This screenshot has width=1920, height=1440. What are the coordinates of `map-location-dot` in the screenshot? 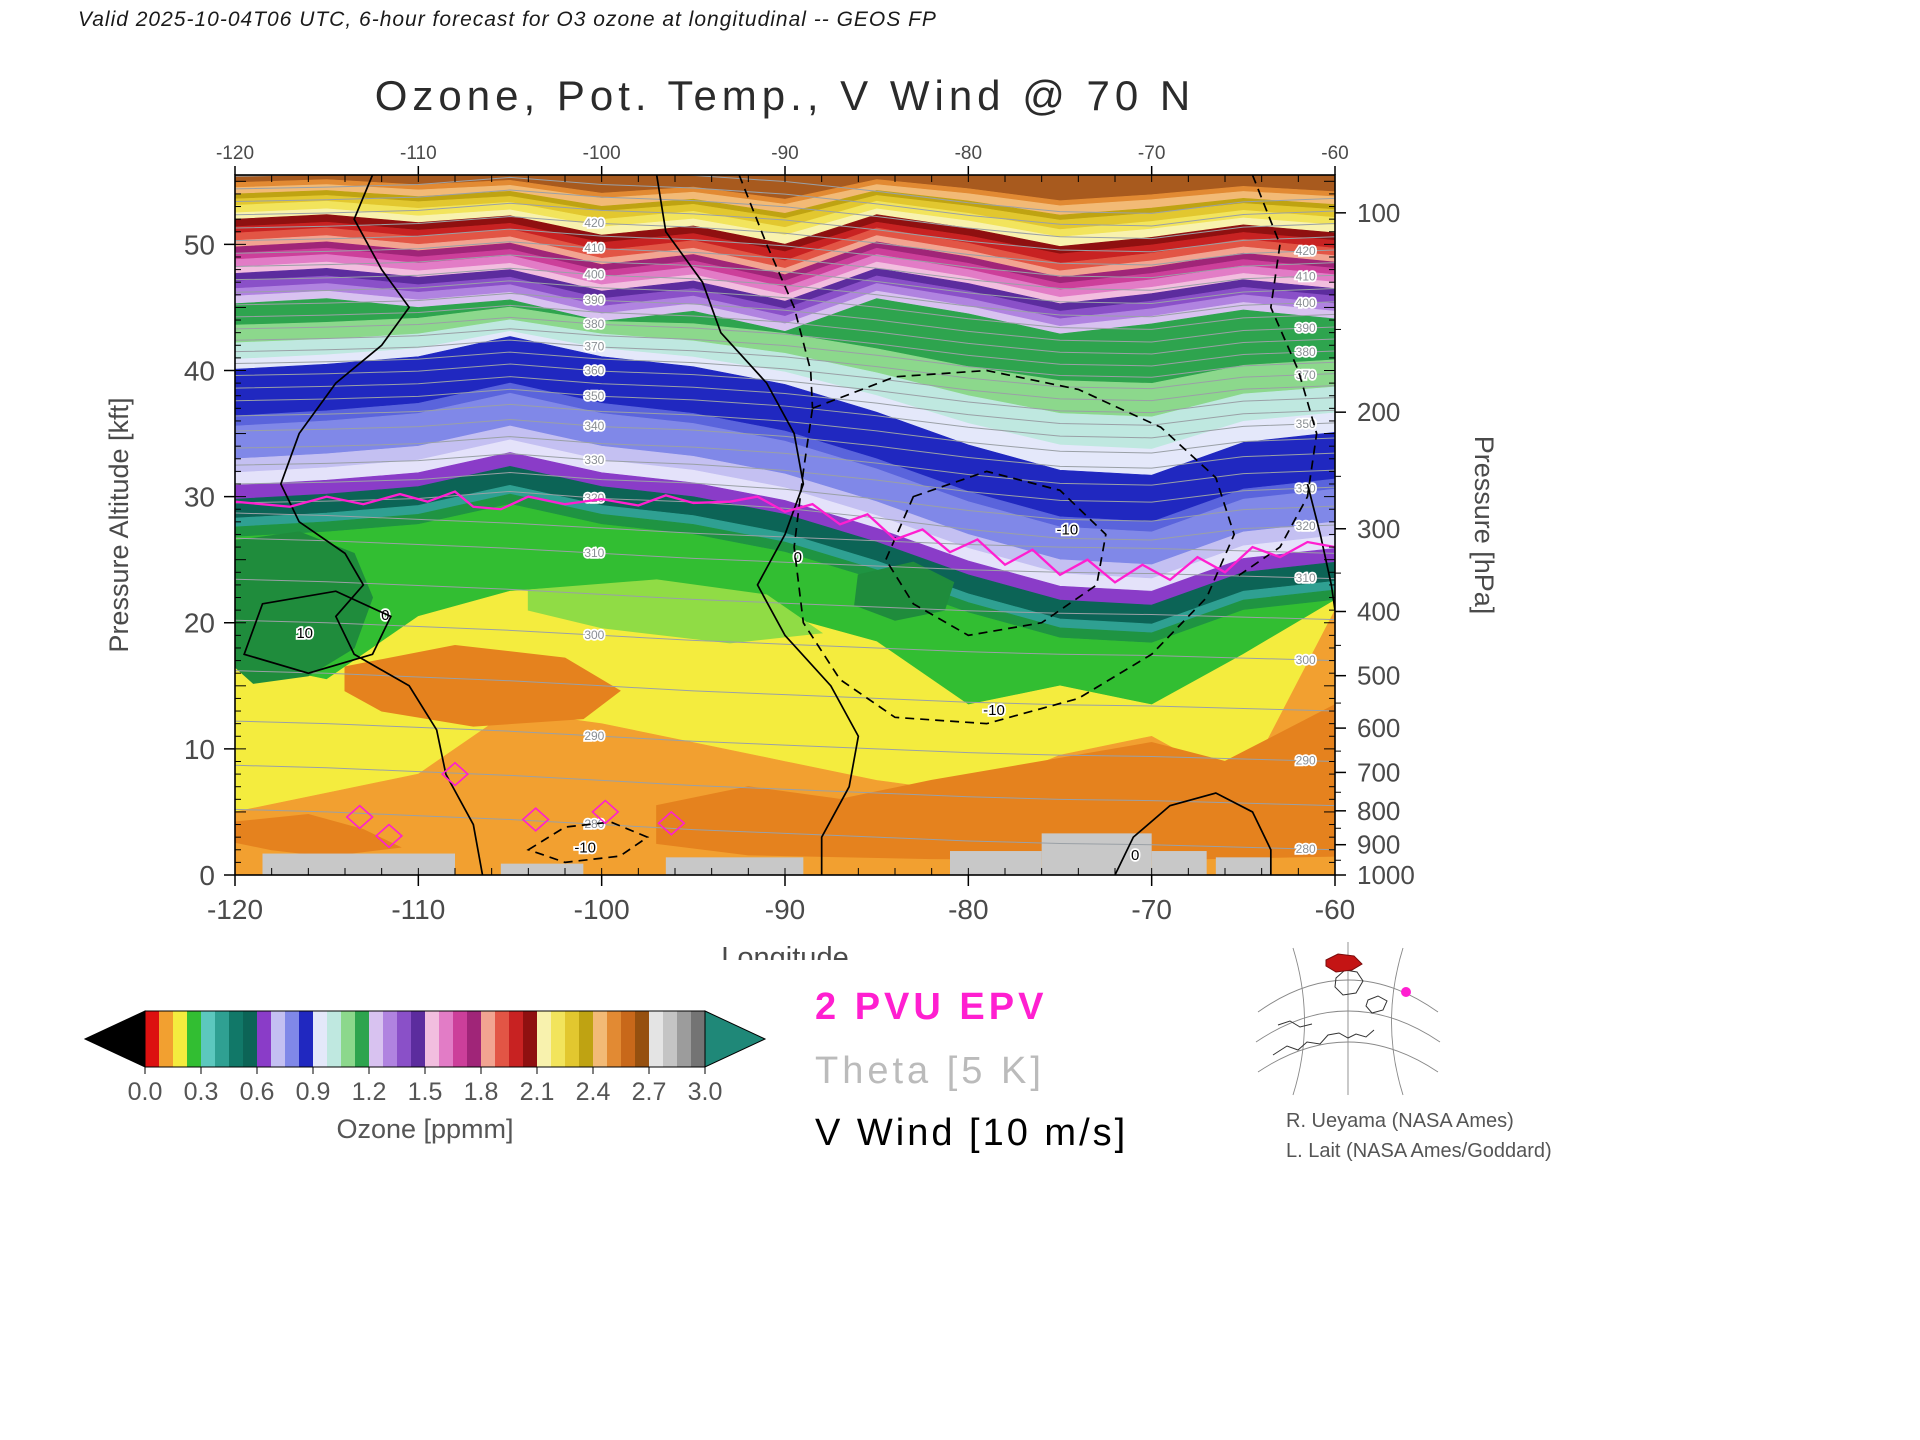 It's located at (1406, 992).